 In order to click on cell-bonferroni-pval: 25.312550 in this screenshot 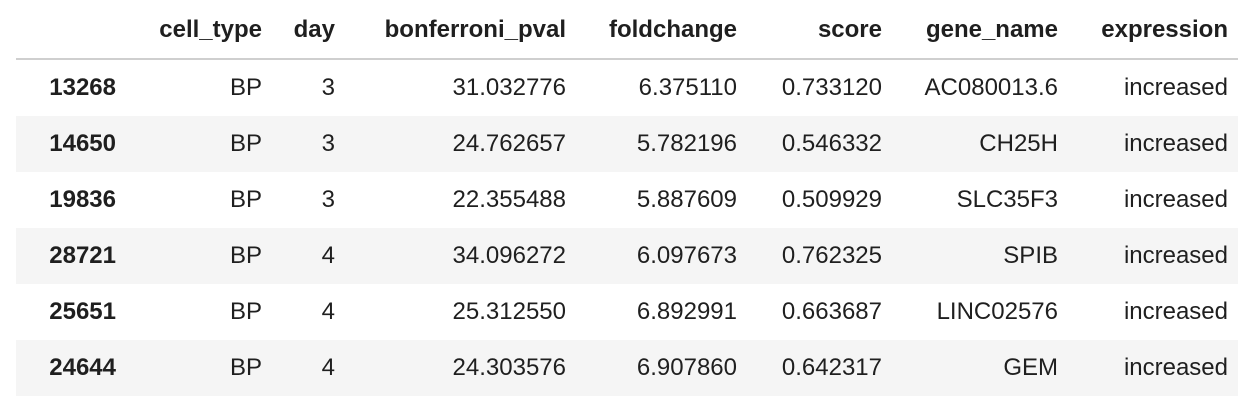, I will do `click(509, 311)`.